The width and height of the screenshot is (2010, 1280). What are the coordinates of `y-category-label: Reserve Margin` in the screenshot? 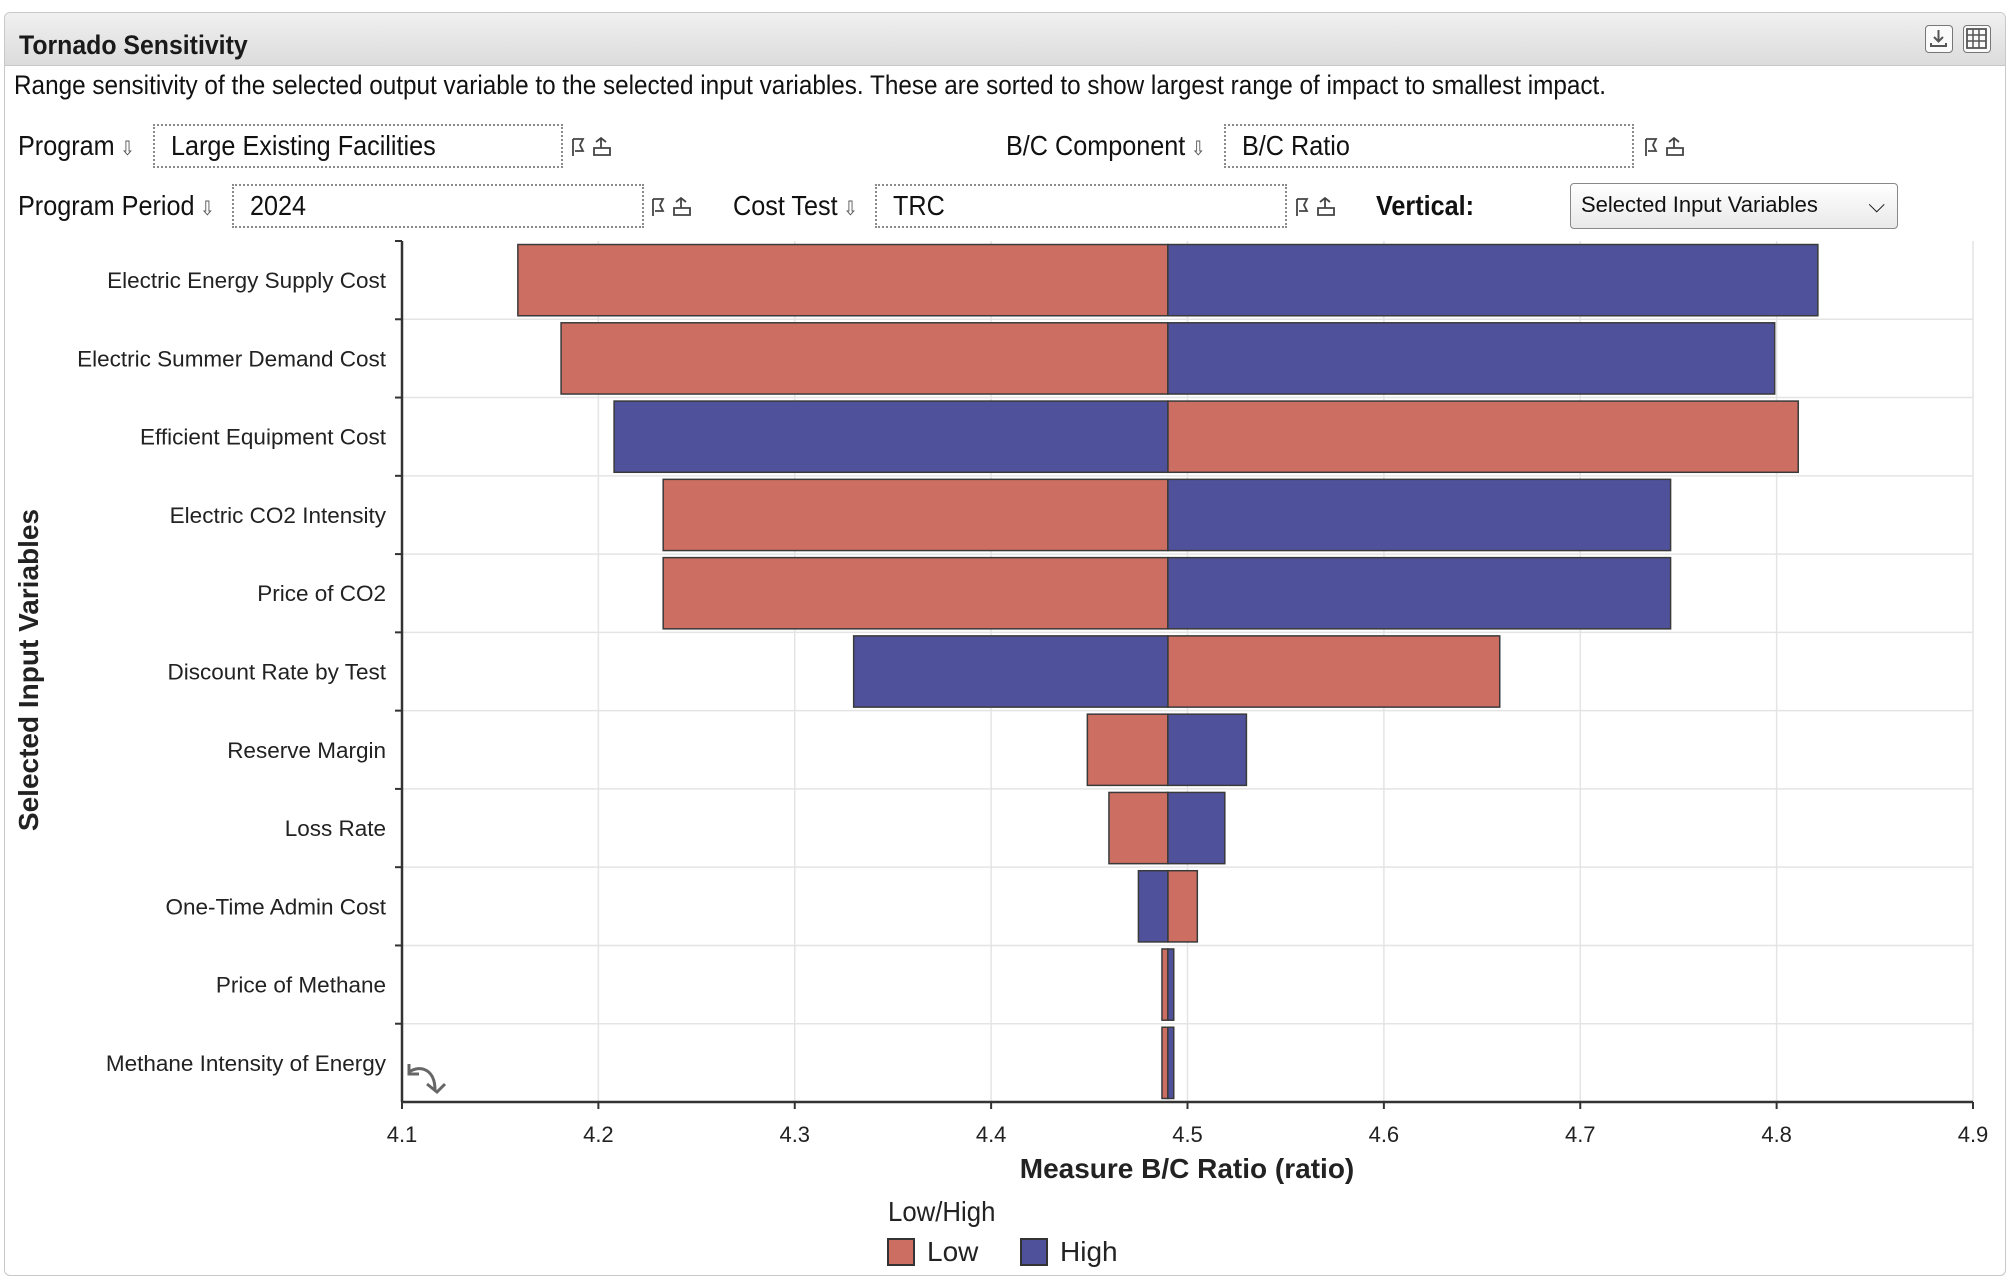 It's located at (306, 750).